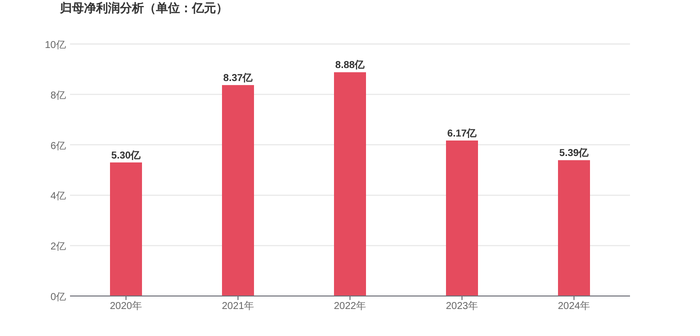 The image size is (700, 336). Describe the element at coordinates (58, 297) in the screenshot. I see `y-tick-label: 0亿` at that location.